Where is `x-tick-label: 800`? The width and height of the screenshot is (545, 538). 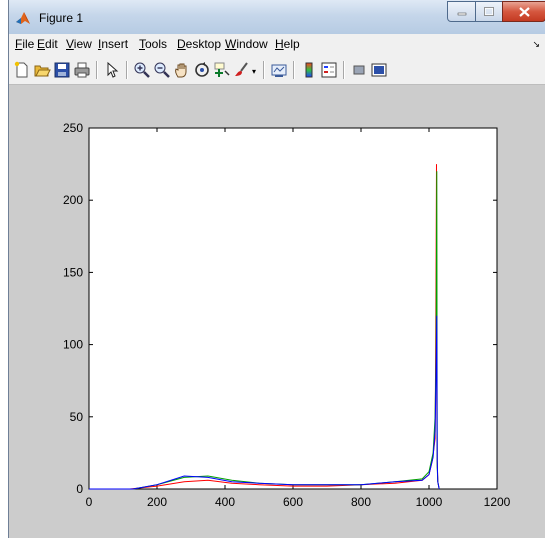 x-tick-label: 800 is located at coordinates (361, 502).